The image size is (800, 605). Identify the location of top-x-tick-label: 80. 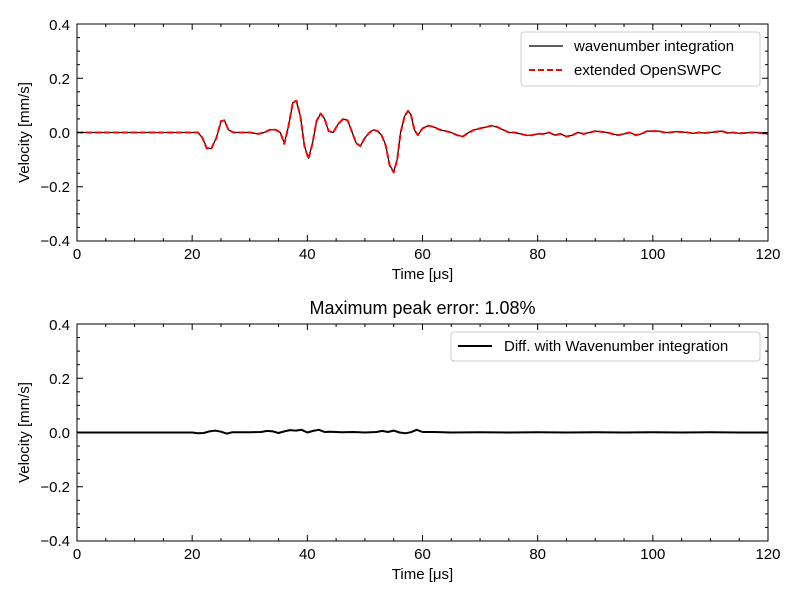
(537, 254).